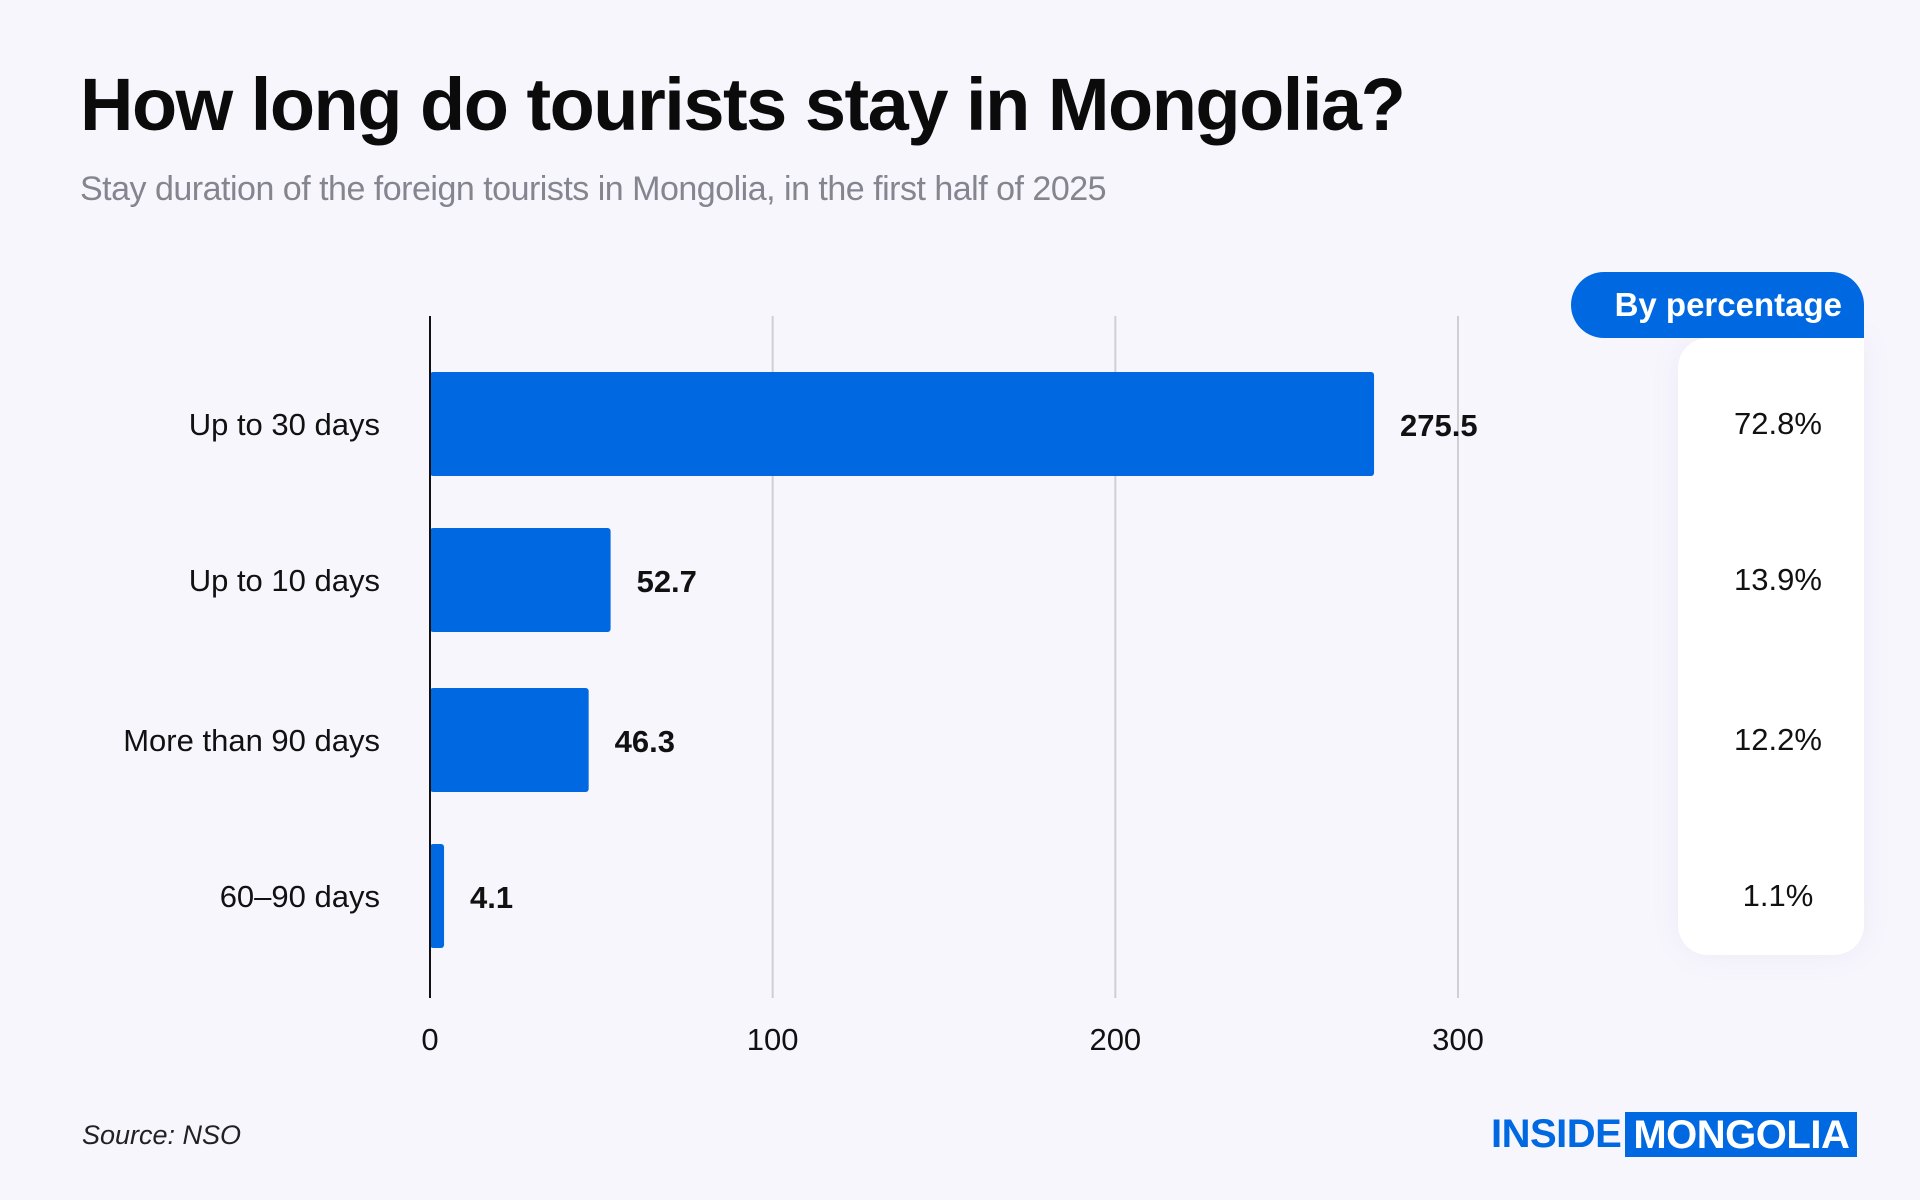 The image size is (1920, 1200). I want to click on percentage-value: 72.8%, so click(1778, 423).